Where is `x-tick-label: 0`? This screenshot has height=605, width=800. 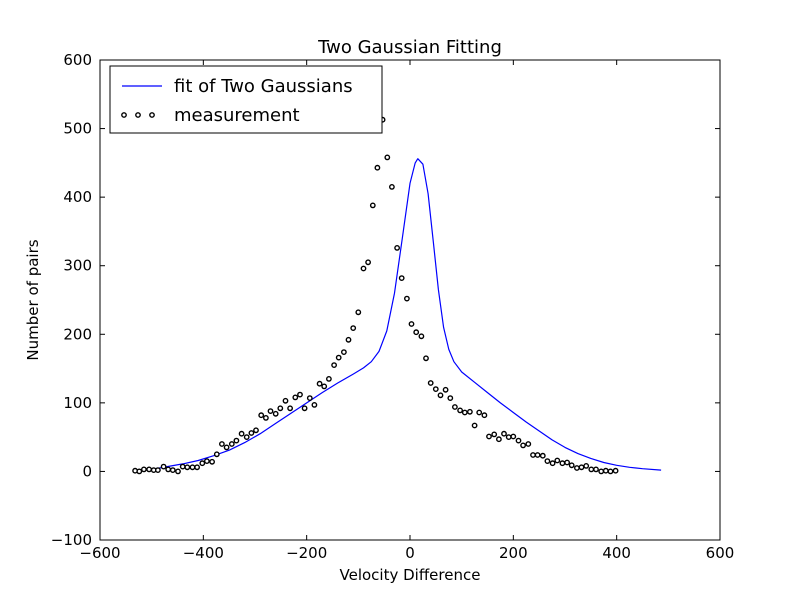 x-tick-label: 0 is located at coordinates (410, 553).